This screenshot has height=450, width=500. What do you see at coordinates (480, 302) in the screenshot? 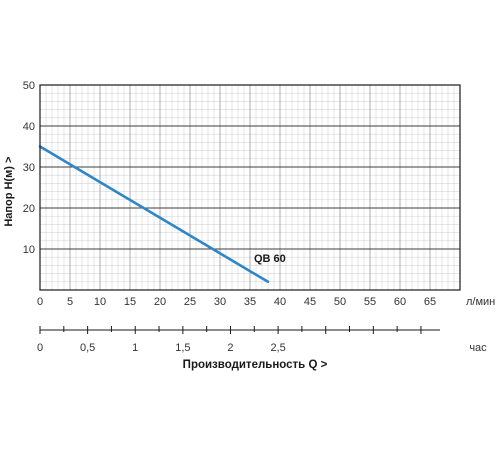
I see `x-unit-label: л/мин` at bounding box center [480, 302].